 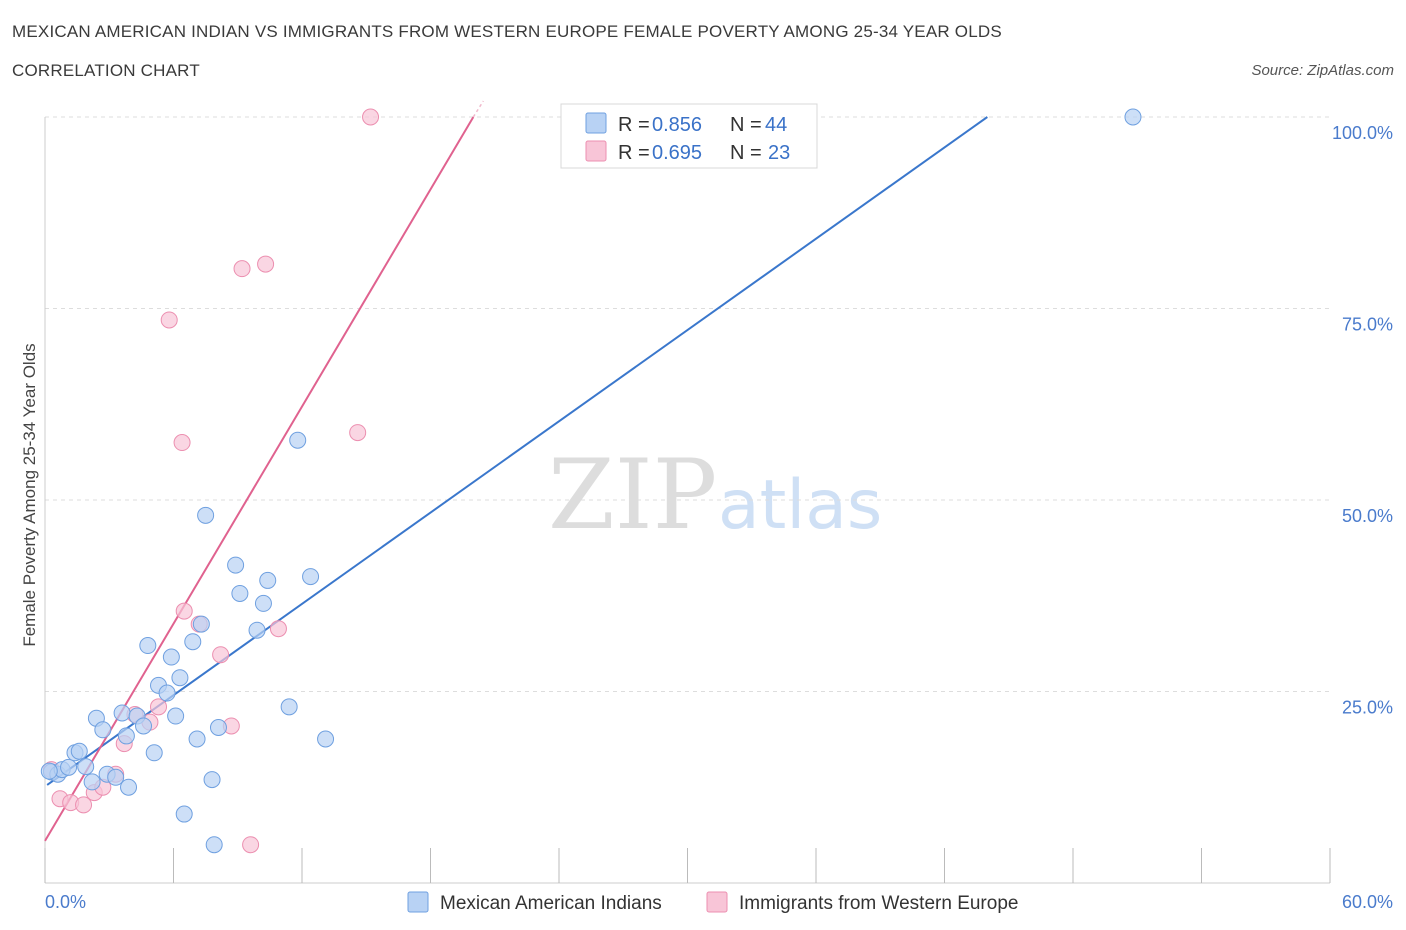 What do you see at coordinates (478, 109) in the screenshot?
I see `trend-line-extension` at bounding box center [478, 109].